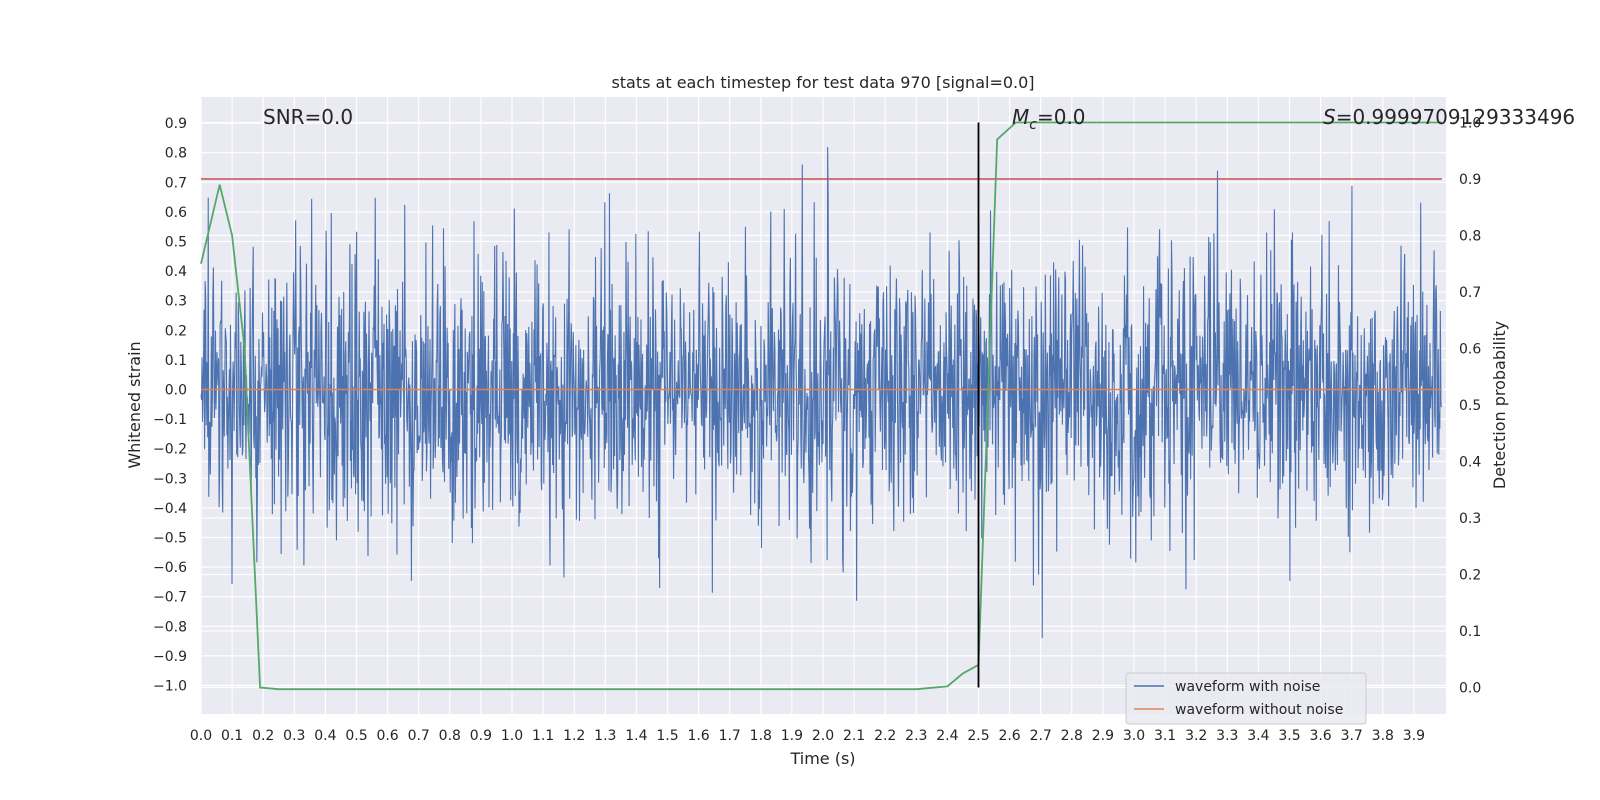 The width and height of the screenshot is (1600, 800). Describe the element at coordinates (605, 736) in the screenshot. I see `x-tick-label: 1.3` at that location.